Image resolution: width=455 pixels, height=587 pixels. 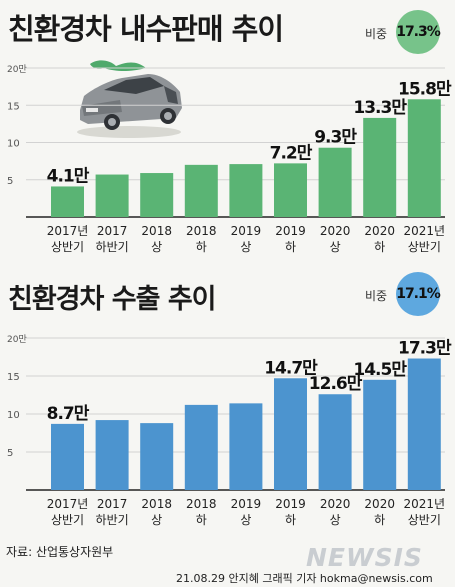 I want to click on domestic-x-tick-label: 2017, so click(x=112, y=231).